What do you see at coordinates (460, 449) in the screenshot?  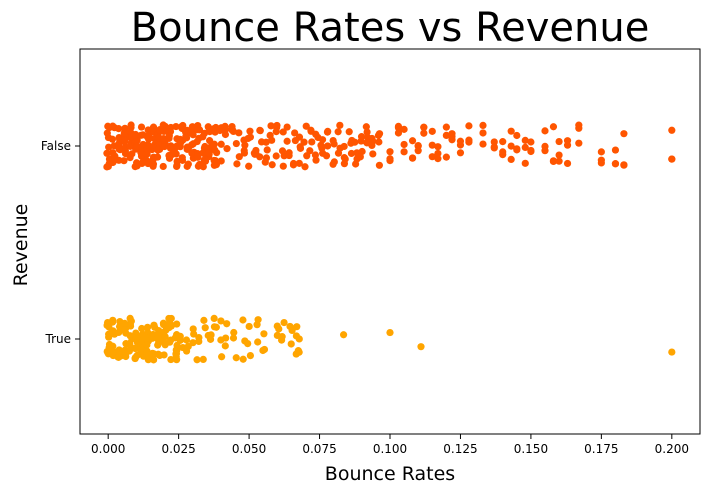 I see `x-tick-label: 0.125` at bounding box center [460, 449].